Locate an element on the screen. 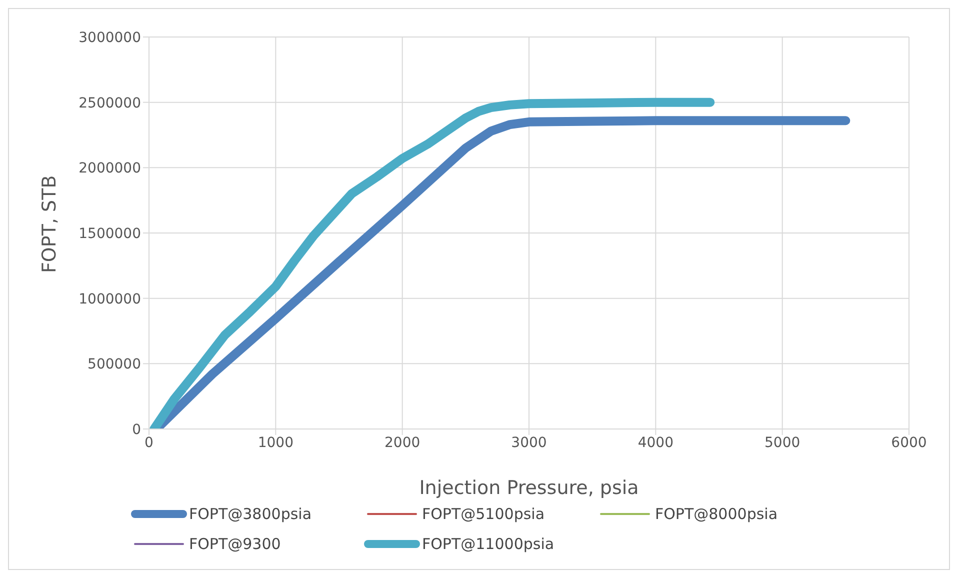 The height and width of the screenshot is (578, 957). y-tick-label: 2000000 is located at coordinates (109, 168).